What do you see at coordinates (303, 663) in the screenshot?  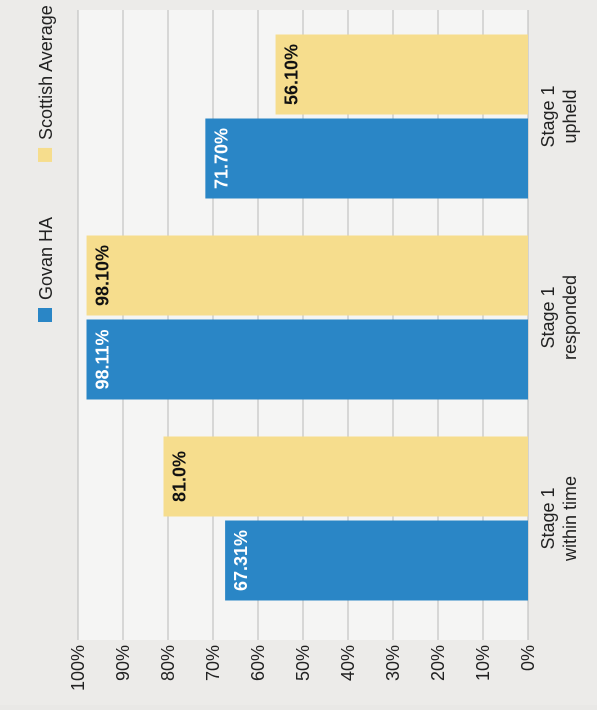 I see `y-tick-label: 50%` at bounding box center [303, 663].